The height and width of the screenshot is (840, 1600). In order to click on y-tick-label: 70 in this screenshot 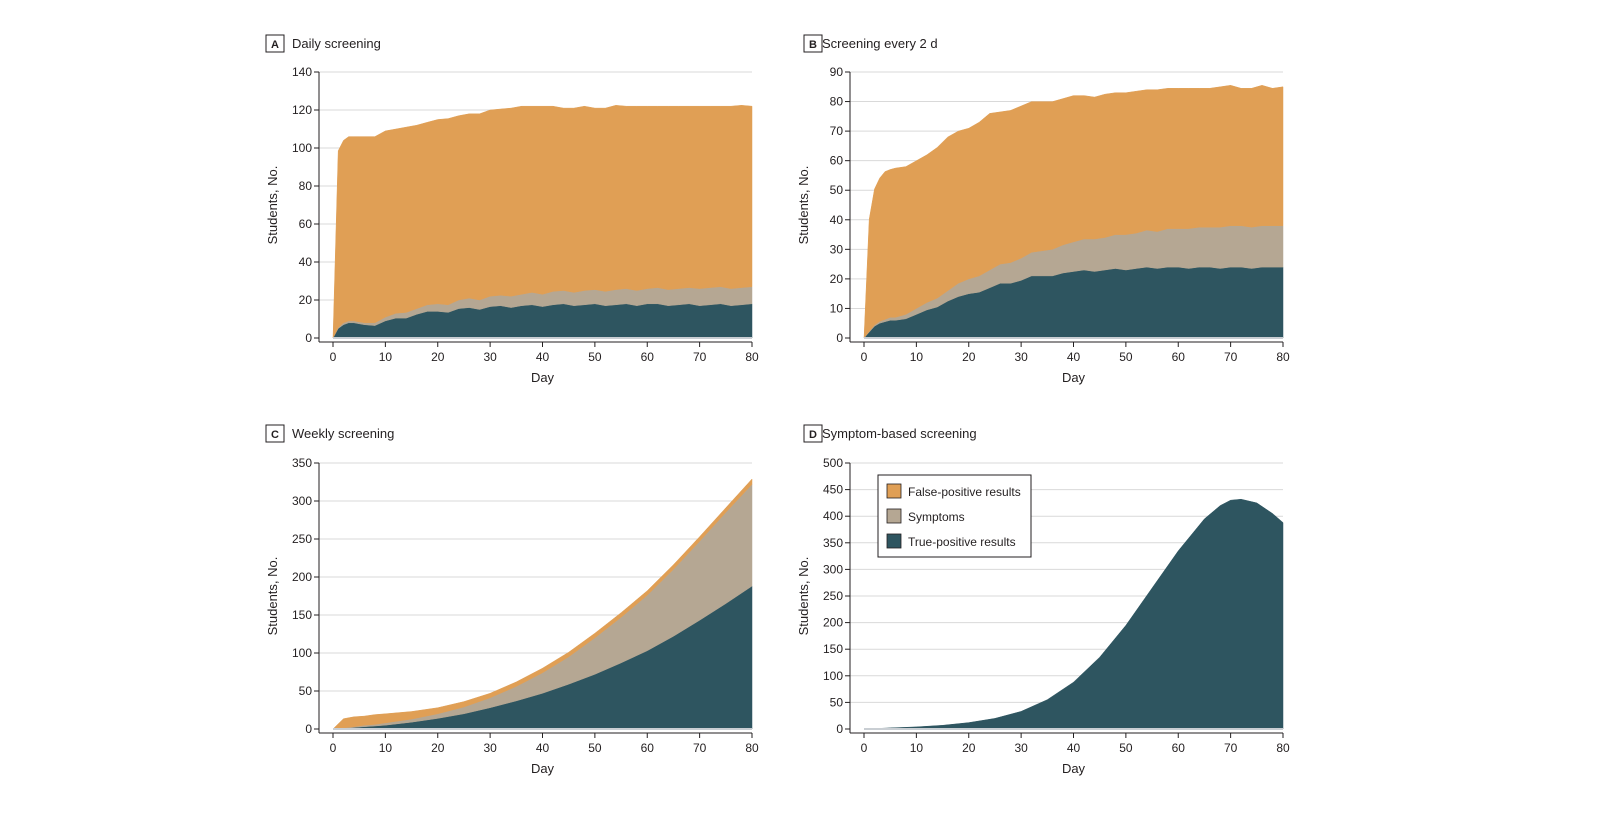, I will do `click(837, 131)`.